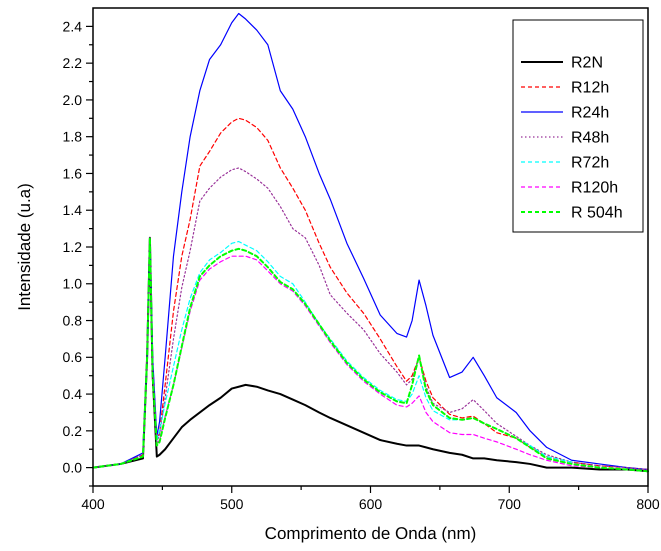  What do you see at coordinates (72, 100) in the screenshot?
I see `text: 2.0` at bounding box center [72, 100].